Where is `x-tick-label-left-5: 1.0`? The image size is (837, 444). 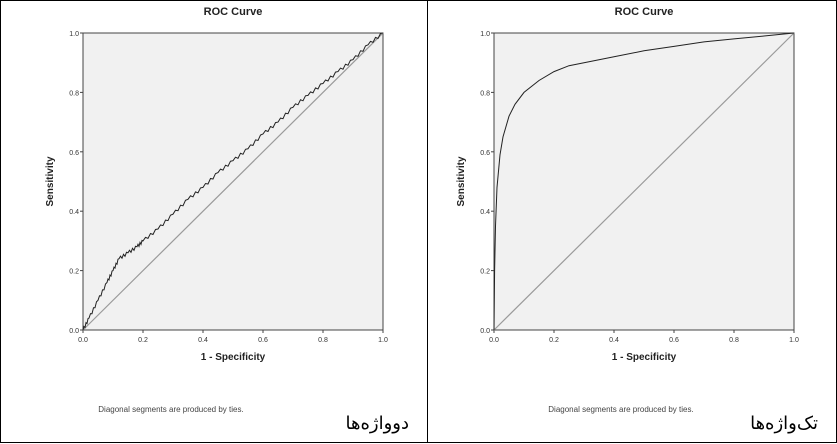 x-tick-label-left-5: 1.0 is located at coordinates (383, 340).